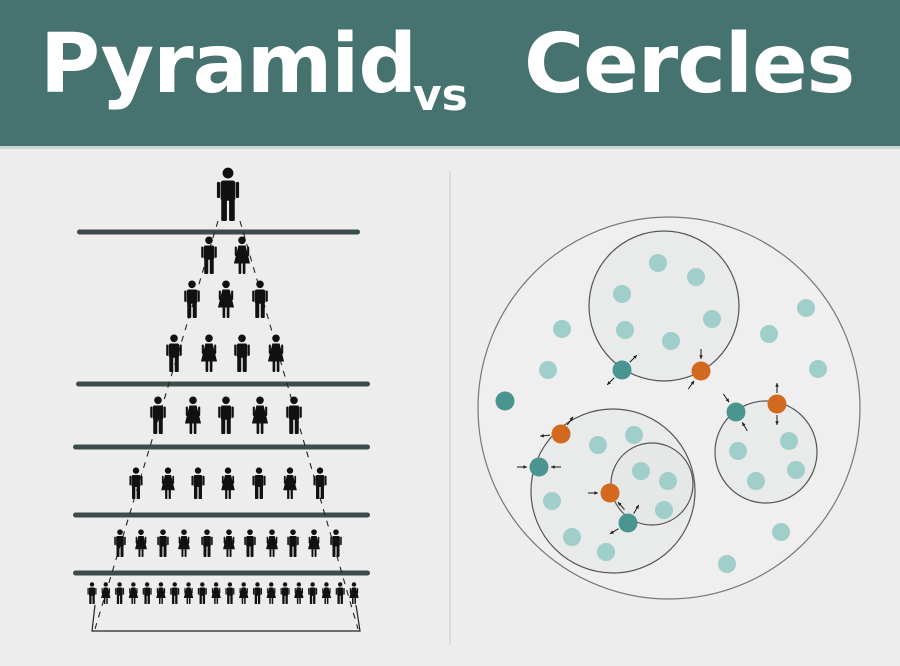 Image resolution: width=900 pixels, height=666 pixels. What do you see at coordinates (228, 64) in the screenshot?
I see `title-left-word: Pyramid` at bounding box center [228, 64].